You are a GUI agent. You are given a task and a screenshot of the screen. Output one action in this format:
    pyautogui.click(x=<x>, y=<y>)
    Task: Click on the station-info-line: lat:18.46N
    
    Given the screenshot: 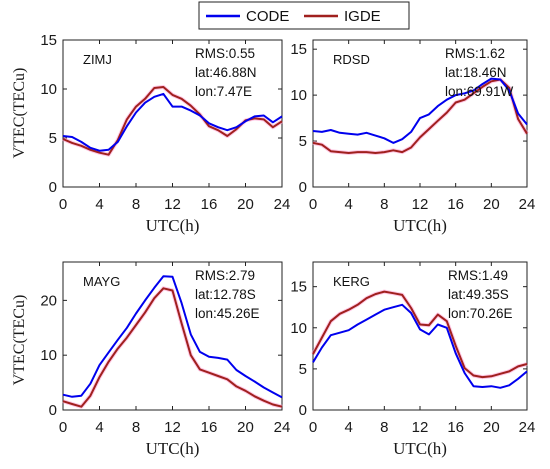 What is the action you would take?
    pyautogui.click(x=476, y=72)
    